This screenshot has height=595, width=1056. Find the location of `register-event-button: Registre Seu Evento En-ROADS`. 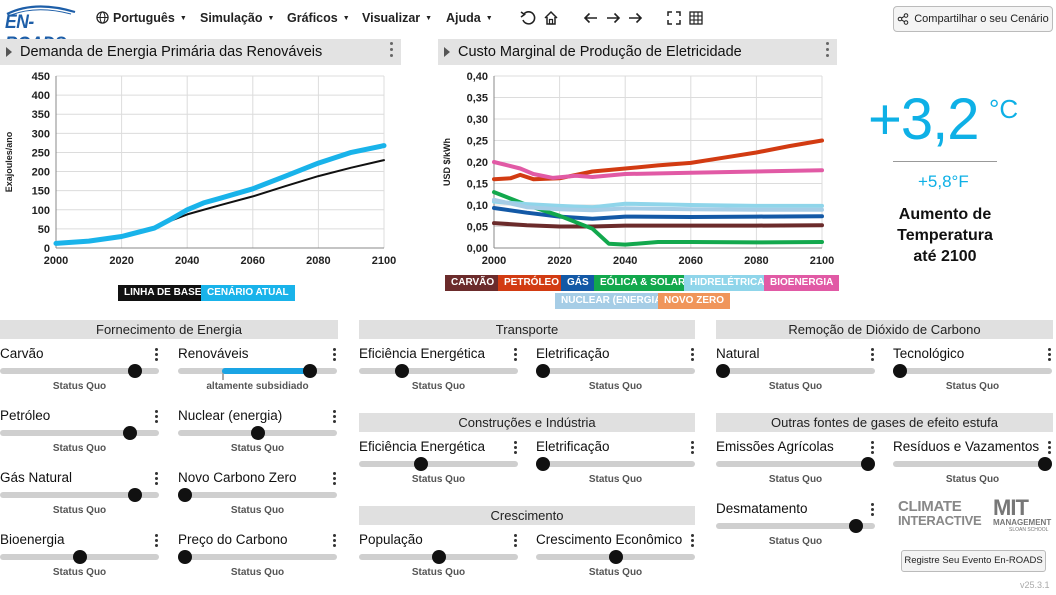

register-event-button: Registre Seu Evento En-ROADS is located at coordinates (973, 561).